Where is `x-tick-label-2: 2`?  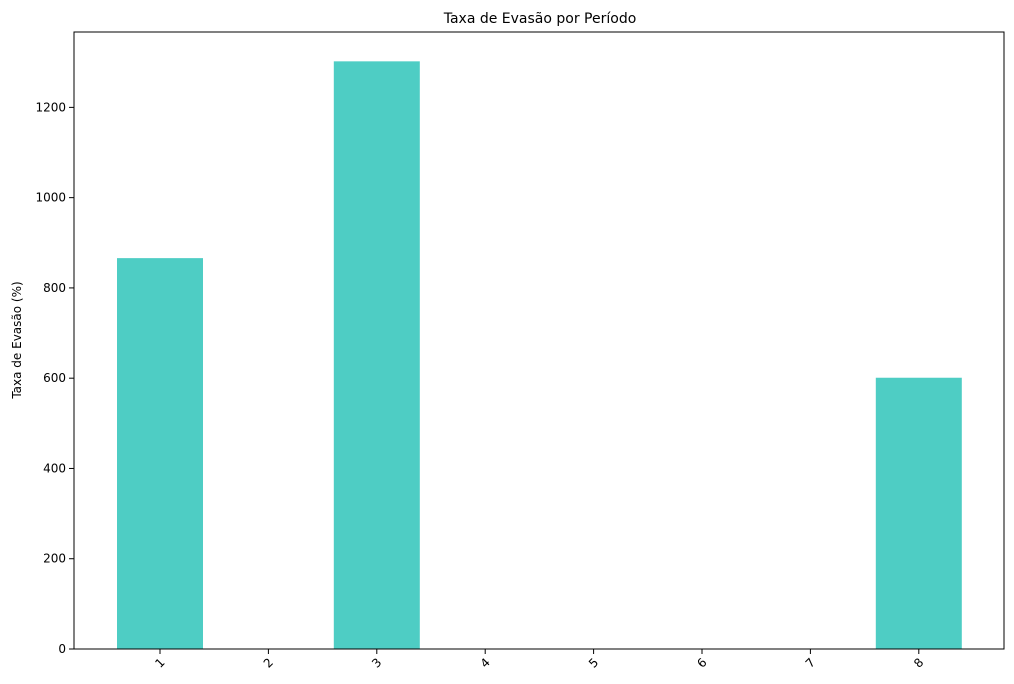
x-tick-label-2: 2 is located at coordinates (268, 662).